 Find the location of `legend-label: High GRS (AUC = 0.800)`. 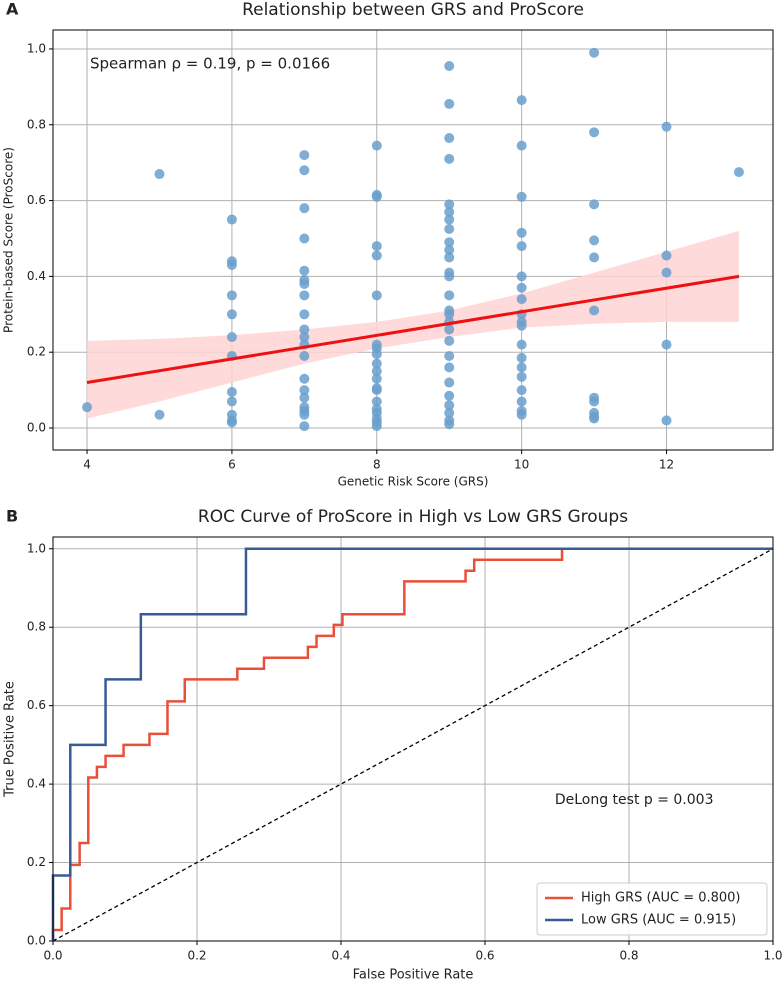

legend-label: High GRS (AUC = 0.800) is located at coordinates (661, 898).